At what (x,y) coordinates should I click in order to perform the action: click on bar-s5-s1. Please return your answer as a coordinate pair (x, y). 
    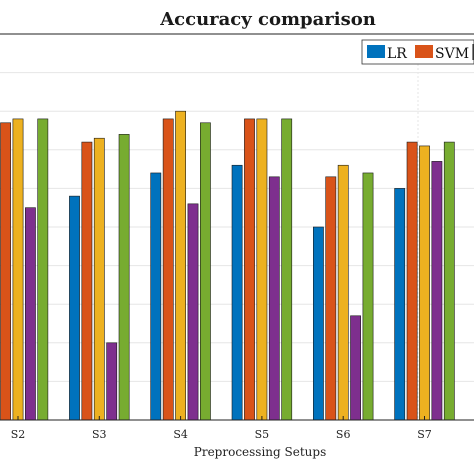
    Looking at the image, I should click on (249, 269).